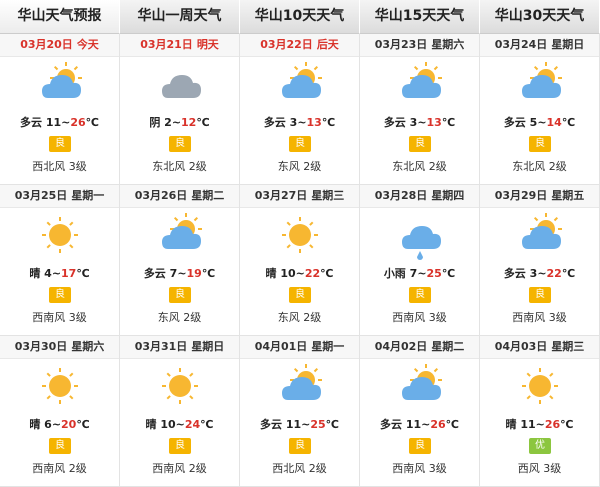 This screenshot has width=600, height=487. Describe the element at coordinates (59, 166) in the screenshot. I see `wind: 西北风 3级` at that location.